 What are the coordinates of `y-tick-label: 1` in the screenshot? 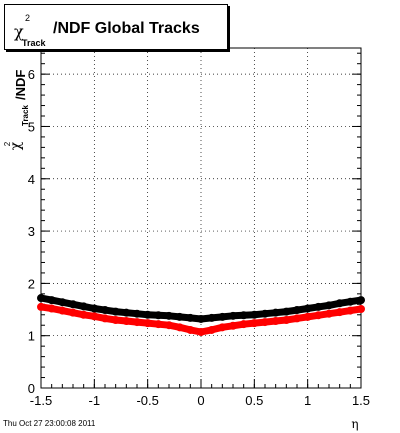 It's located at (31, 336).